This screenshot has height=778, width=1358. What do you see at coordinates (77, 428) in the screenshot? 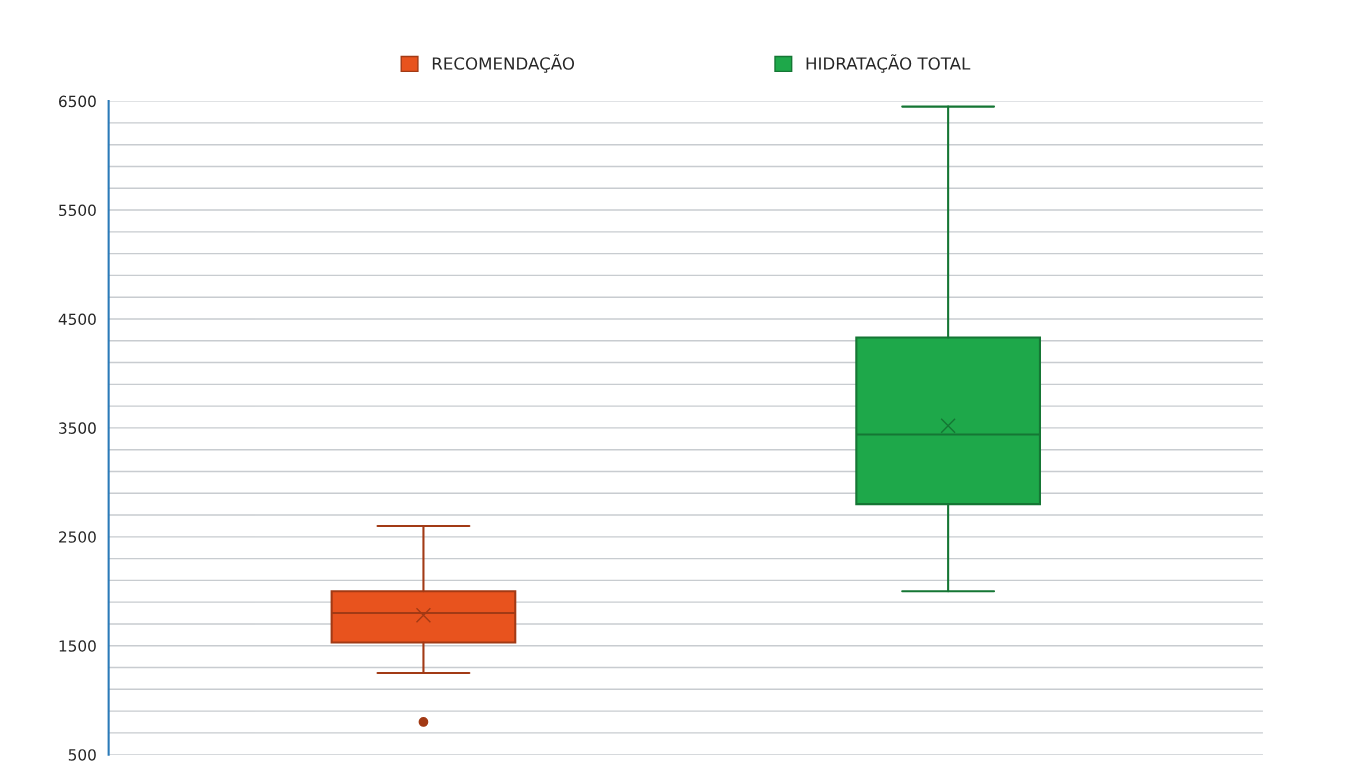
I see `y-tick-label: 3500` at bounding box center [77, 428].